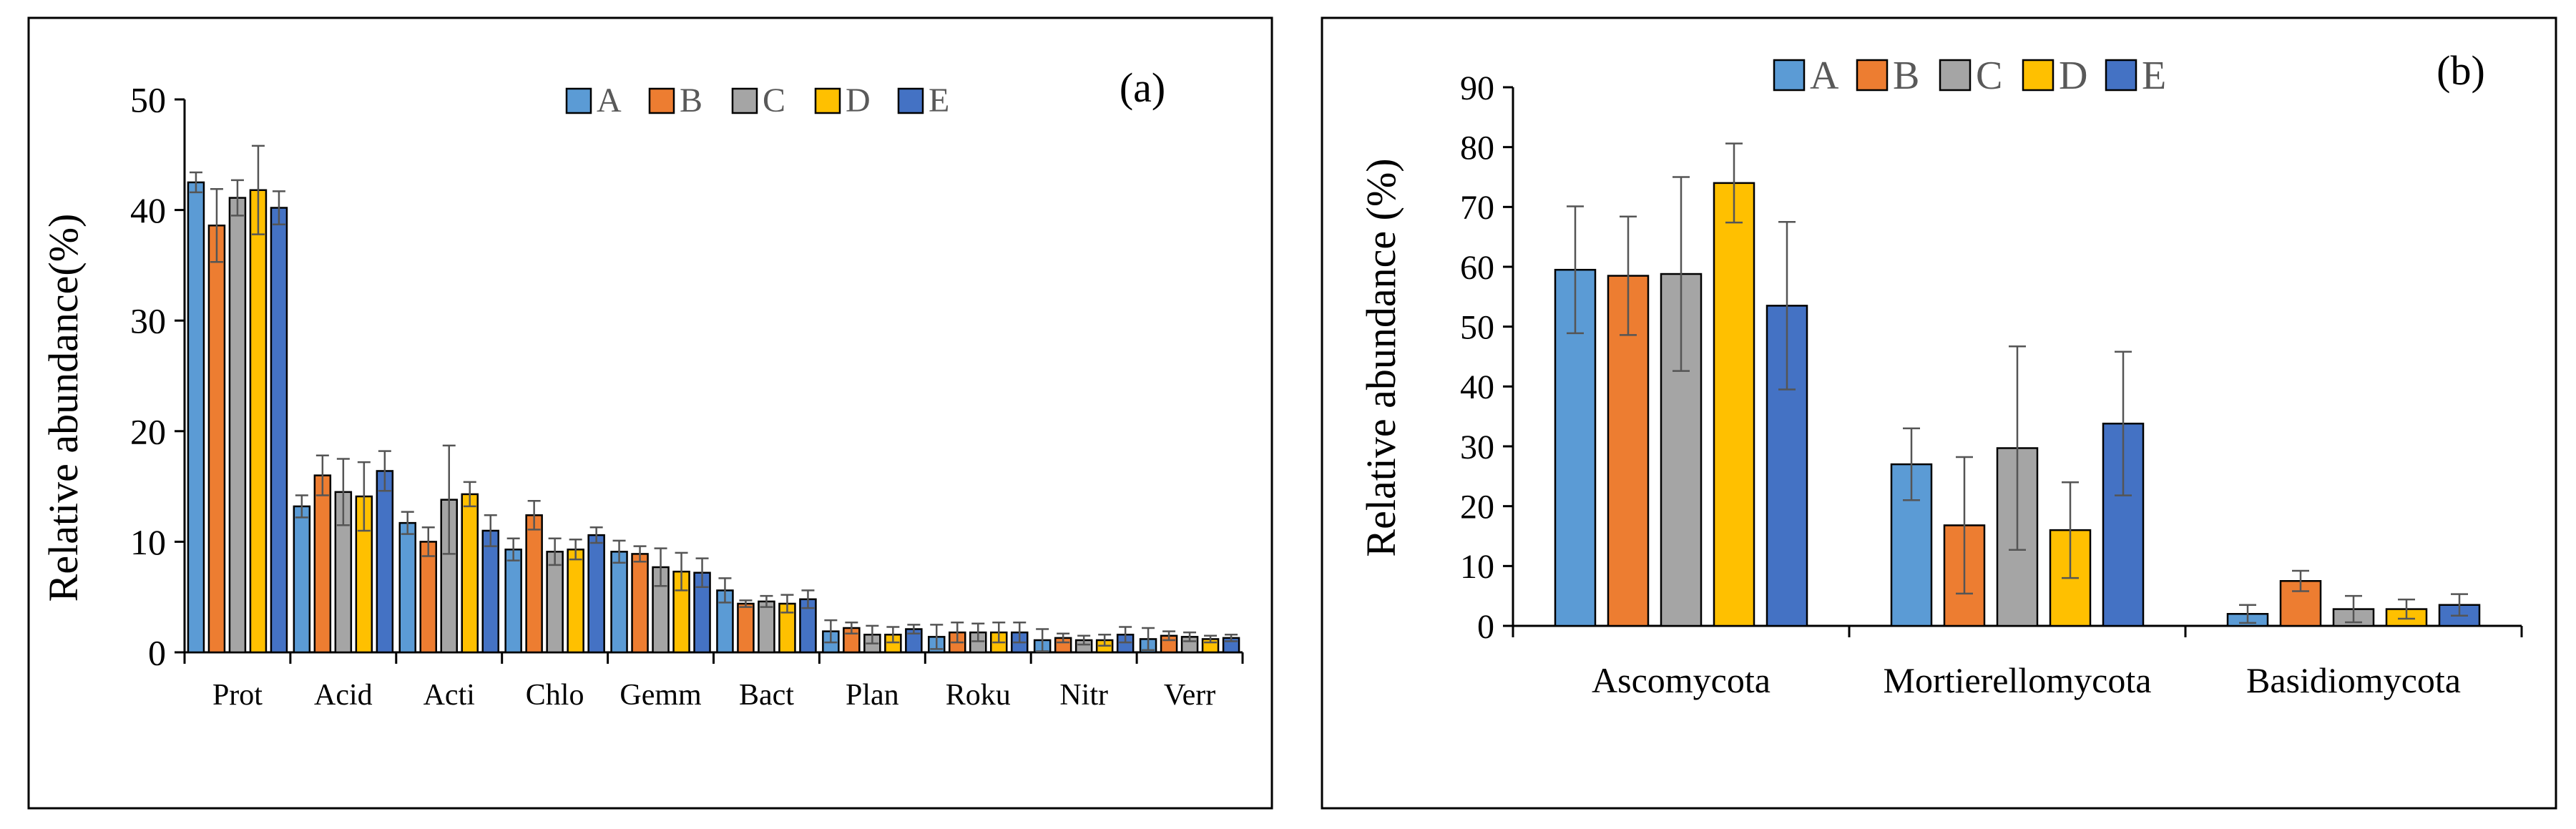 This screenshot has width=2576, height=829. What do you see at coordinates (449, 695) in the screenshot?
I see `x-category-label: Acti` at bounding box center [449, 695].